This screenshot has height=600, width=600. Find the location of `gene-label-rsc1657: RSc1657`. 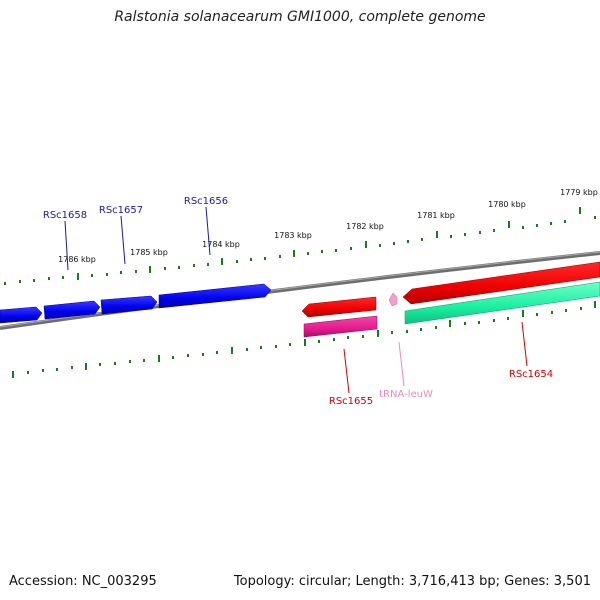

gene-label-rsc1657: RSc1657 is located at coordinates (121, 210).